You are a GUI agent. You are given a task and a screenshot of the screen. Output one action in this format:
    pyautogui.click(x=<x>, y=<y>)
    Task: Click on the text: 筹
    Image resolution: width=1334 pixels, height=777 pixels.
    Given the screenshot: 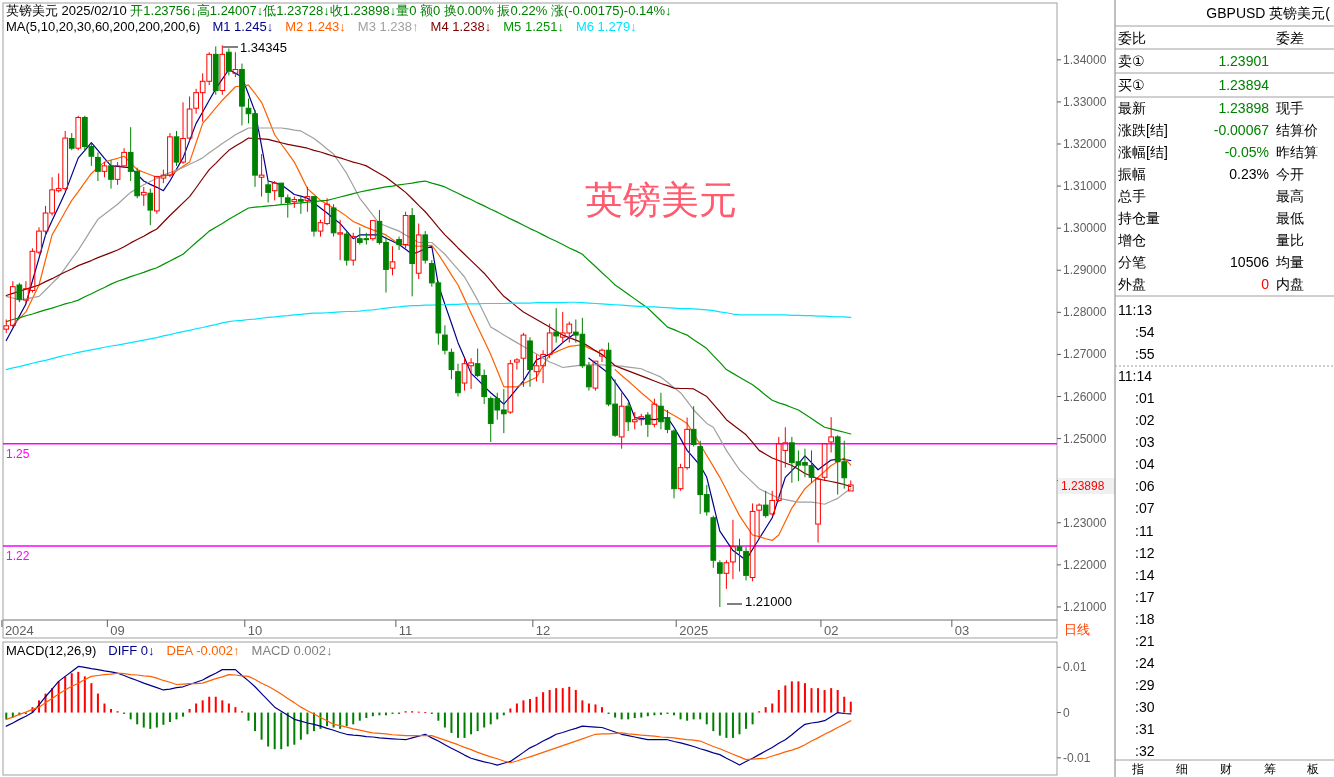 What is the action you would take?
    pyautogui.click(x=1270, y=769)
    